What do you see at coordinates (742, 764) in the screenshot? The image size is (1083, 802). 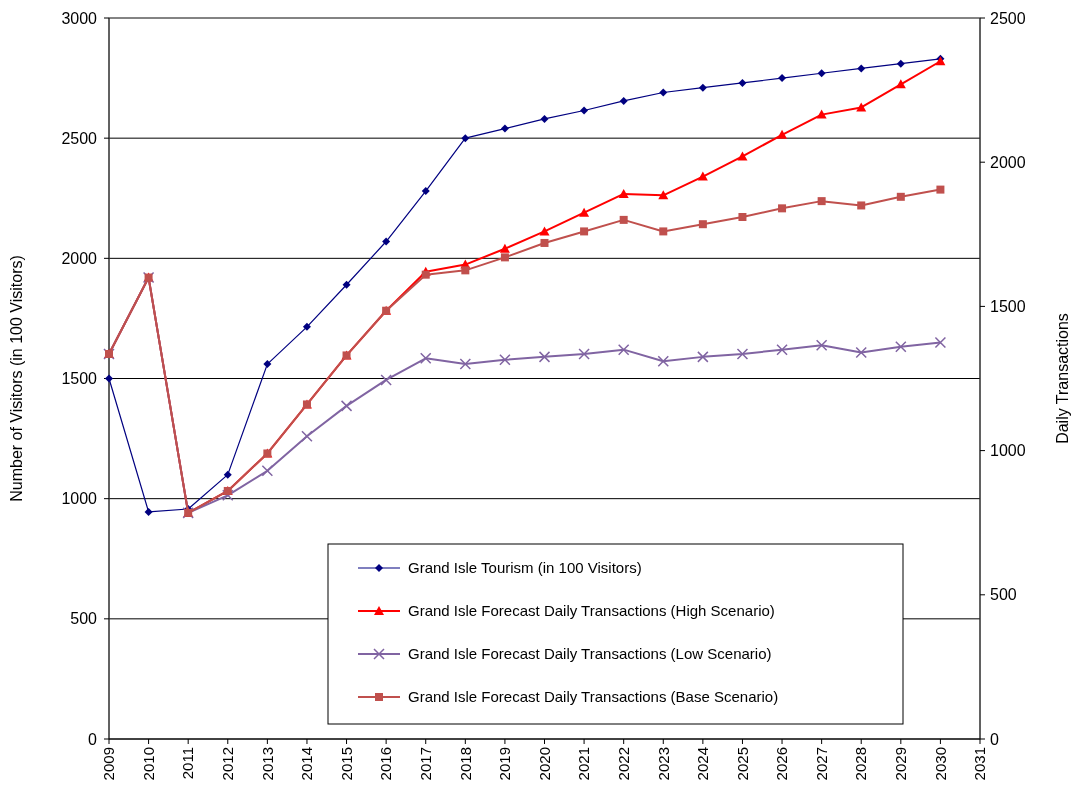 I see `x-tick-label: 2025` at bounding box center [742, 764].